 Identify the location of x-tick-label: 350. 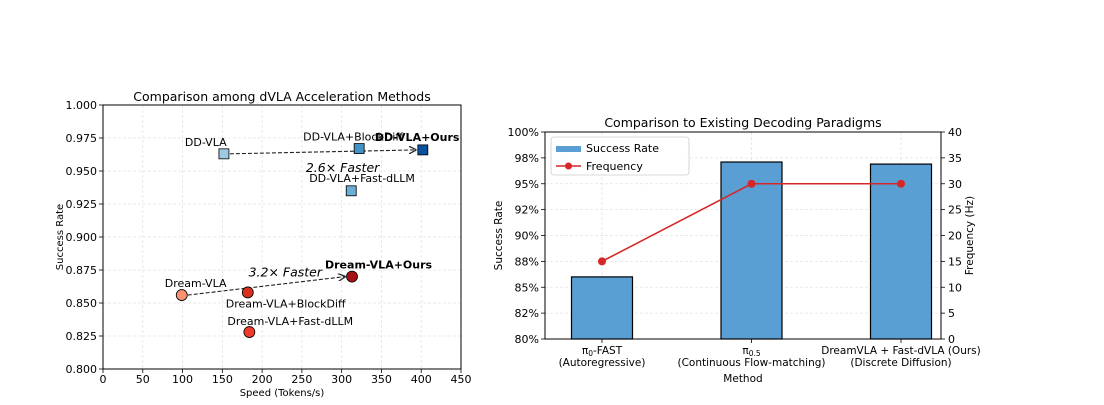
(381, 379).